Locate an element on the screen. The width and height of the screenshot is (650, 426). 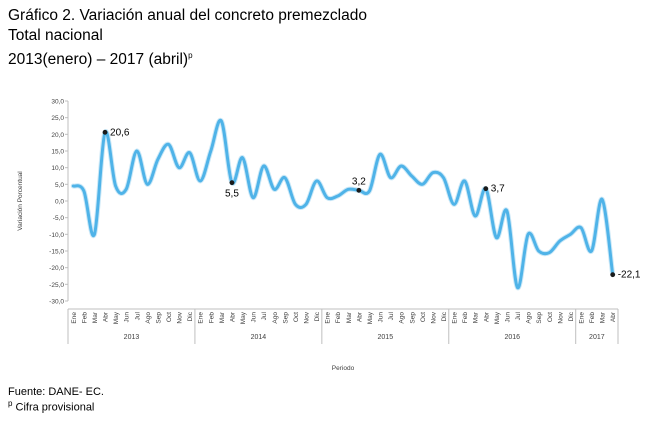
data-label: 5,5 is located at coordinates (232, 194).